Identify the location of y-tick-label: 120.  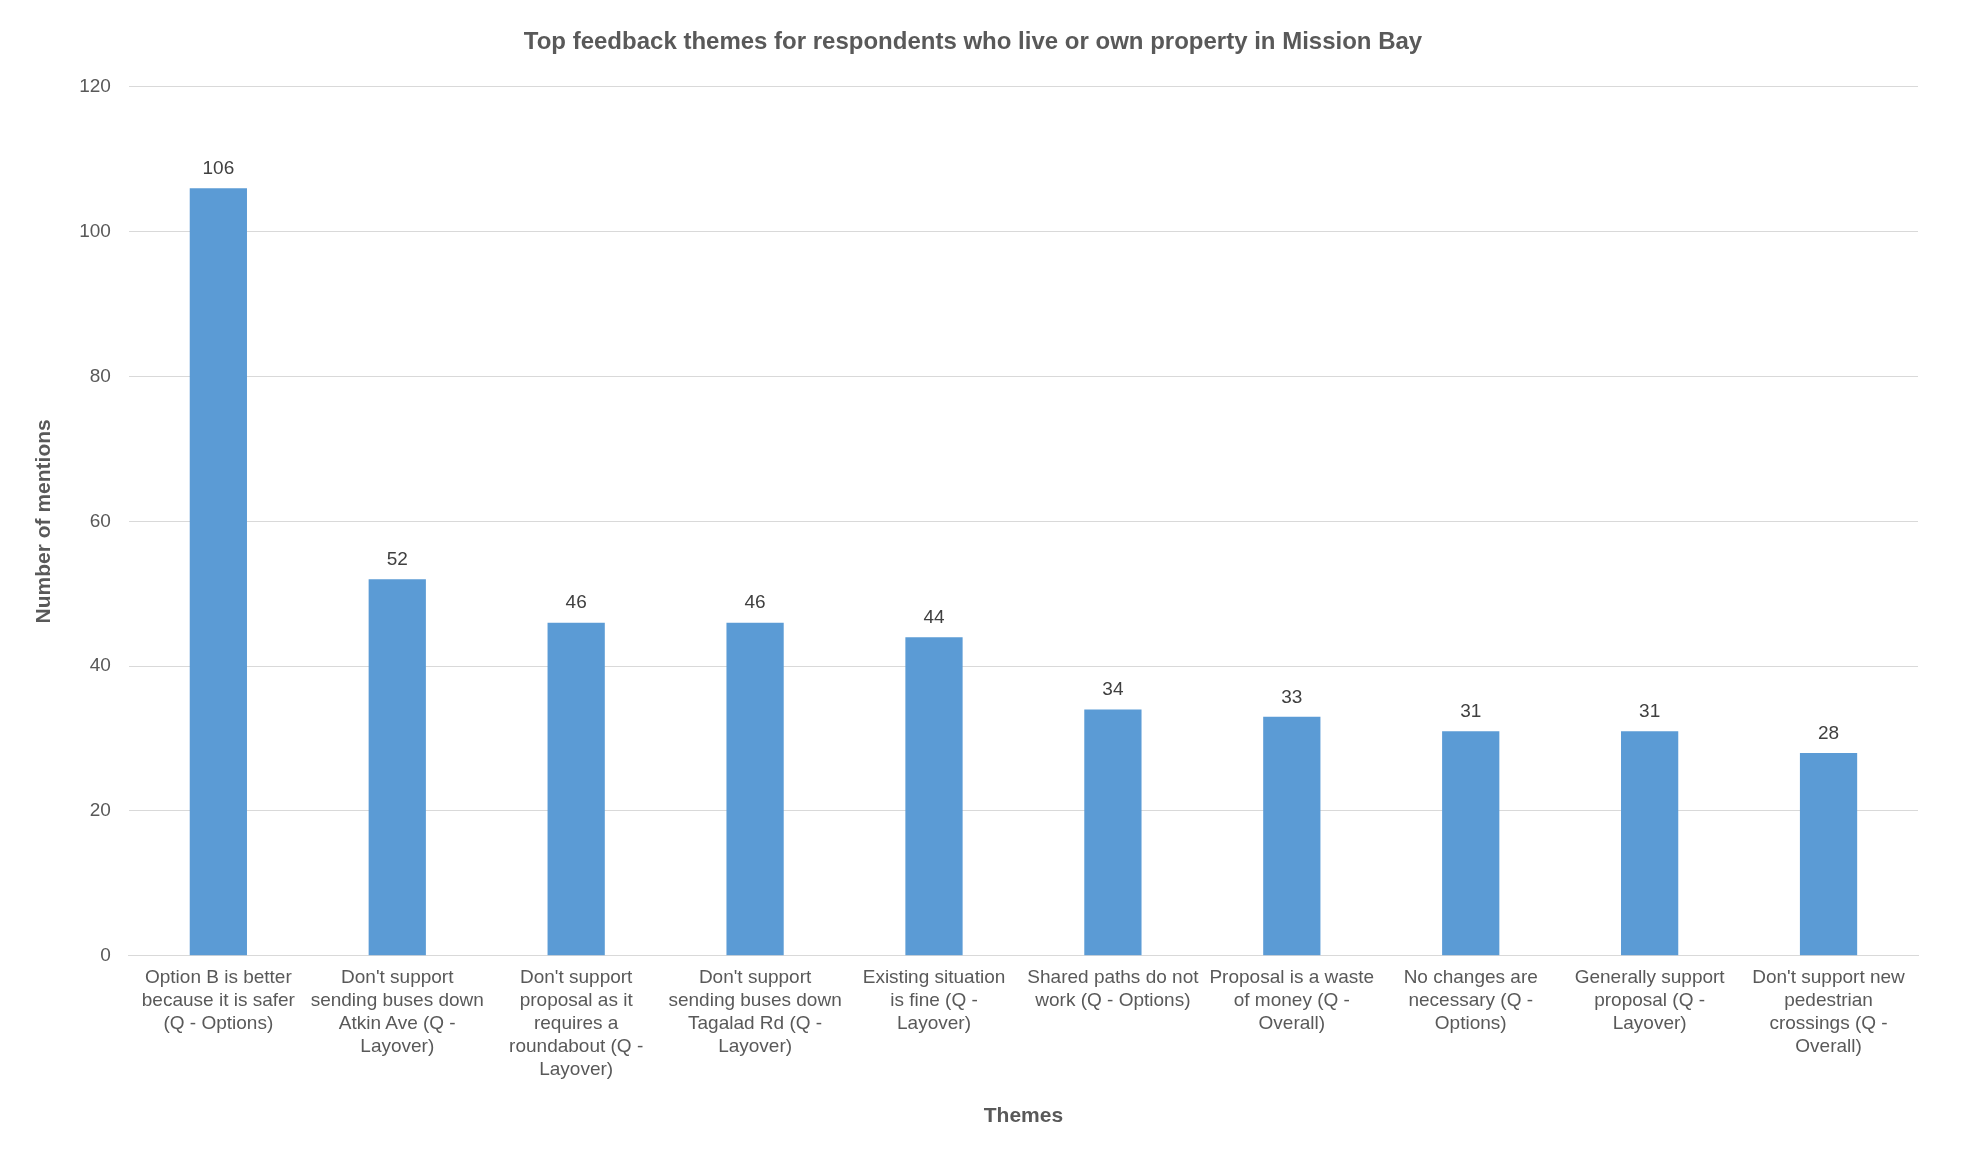
(95, 86).